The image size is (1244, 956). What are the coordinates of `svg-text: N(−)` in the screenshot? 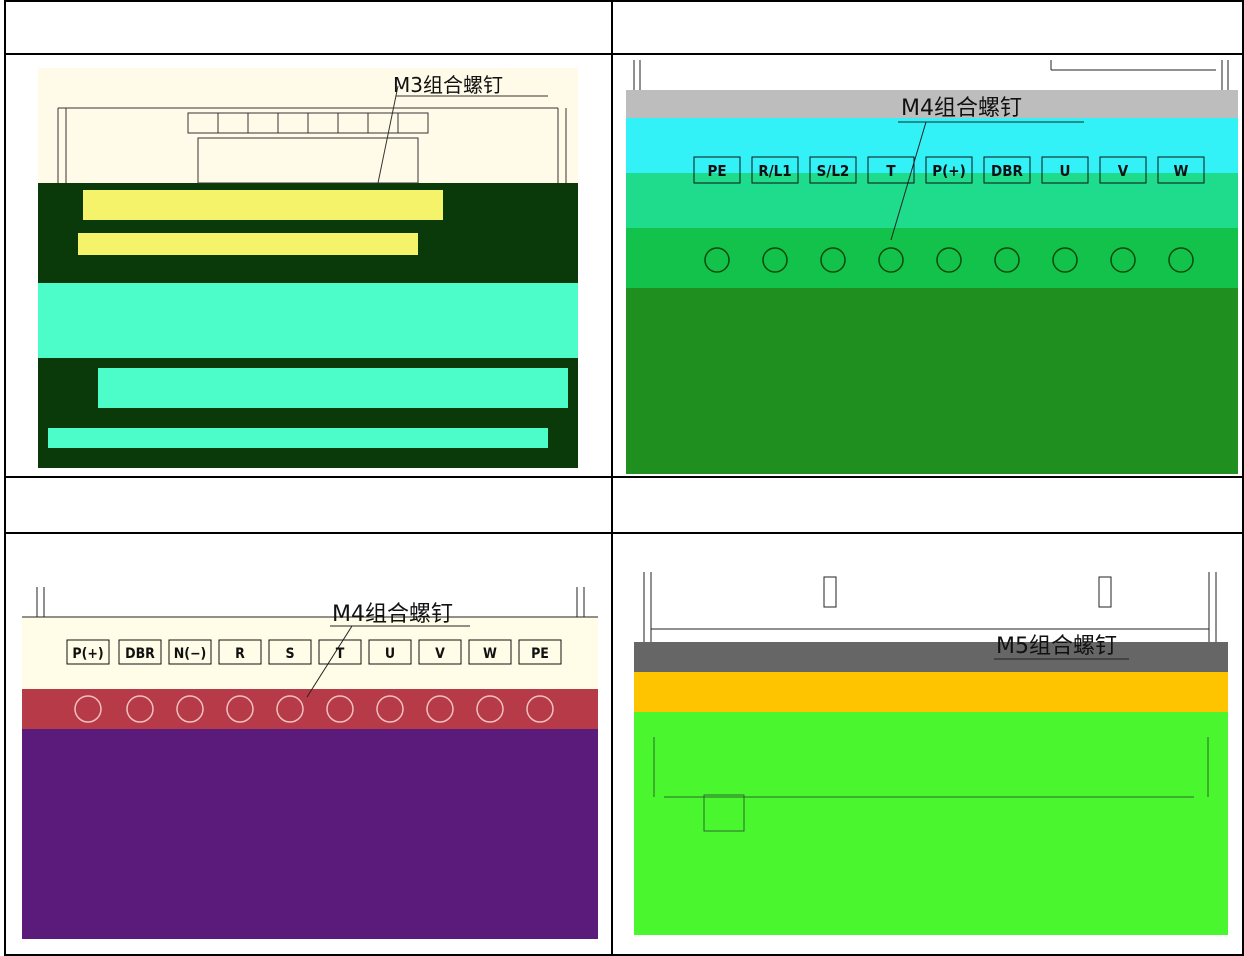 It's located at (190, 654).